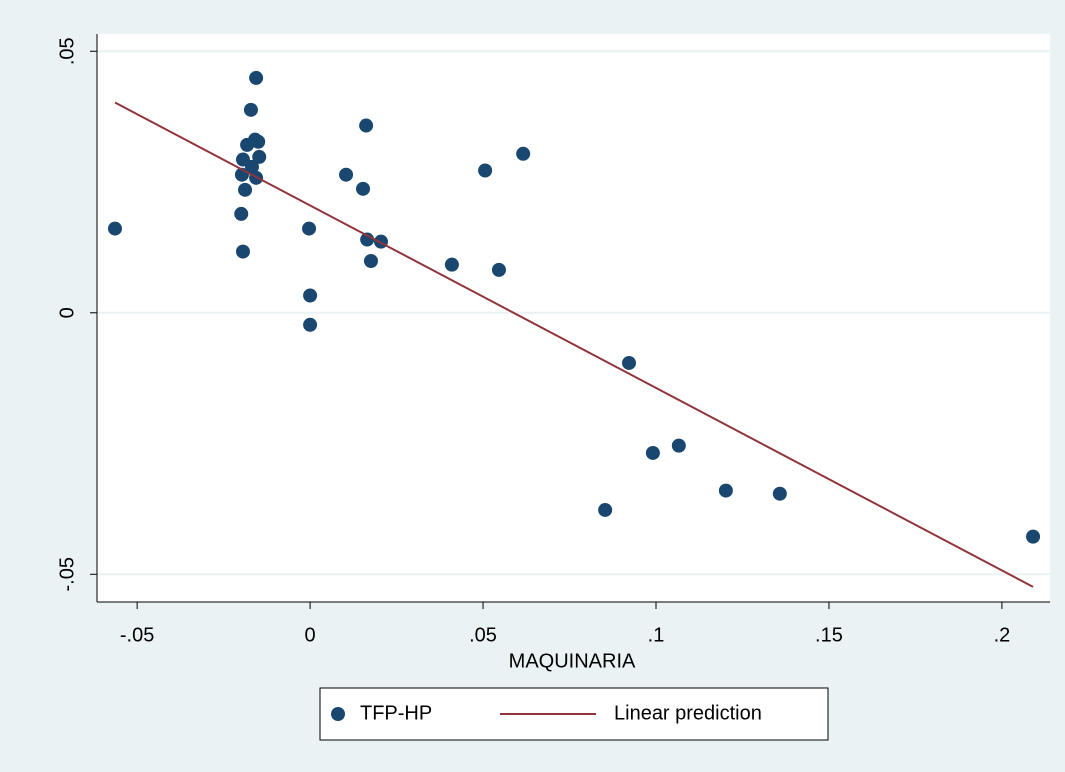 Image resolution: width=1065 pixels, height=772 pixels. I want to click on x-tick-label: -.05, so click(137, 635).